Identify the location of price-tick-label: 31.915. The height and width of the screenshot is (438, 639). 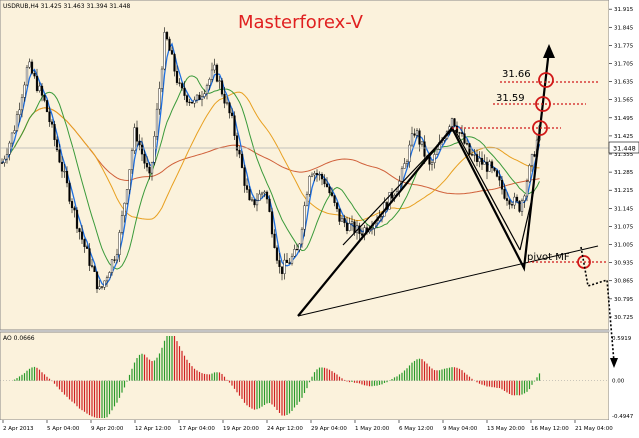
(624, 10).